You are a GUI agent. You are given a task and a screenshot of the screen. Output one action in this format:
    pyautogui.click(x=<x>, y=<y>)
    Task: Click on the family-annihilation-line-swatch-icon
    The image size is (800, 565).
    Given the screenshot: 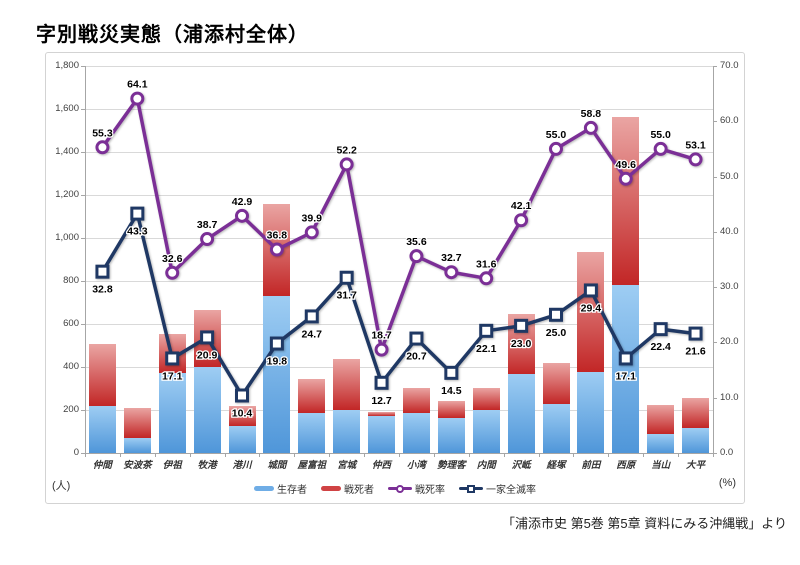 What is the action you would take?
    pyautogui.click(x=471, y=488)
    